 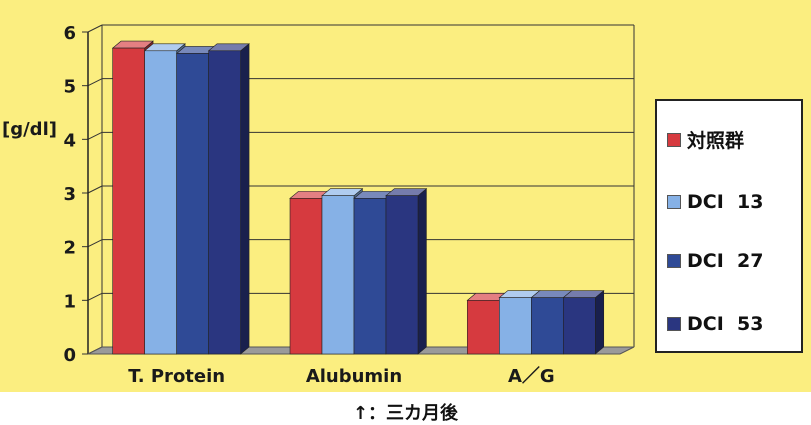 What do you see at coordinates (29, 129) in the screenshot?
I see `y-axis-label: [g/dl]` at bounding box center [29, 129].